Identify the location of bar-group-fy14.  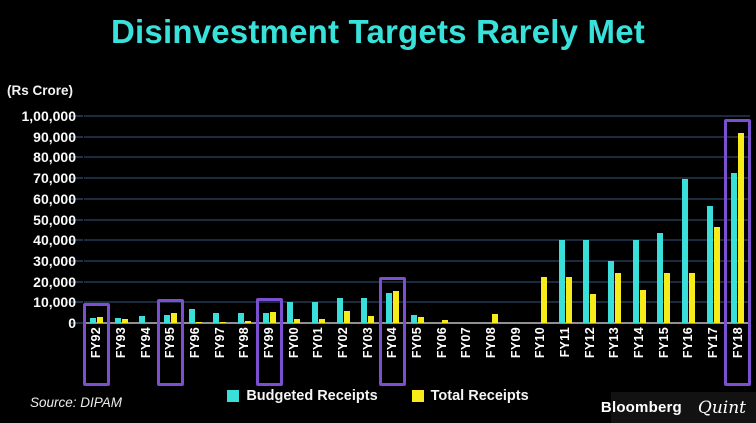
(639, 219).